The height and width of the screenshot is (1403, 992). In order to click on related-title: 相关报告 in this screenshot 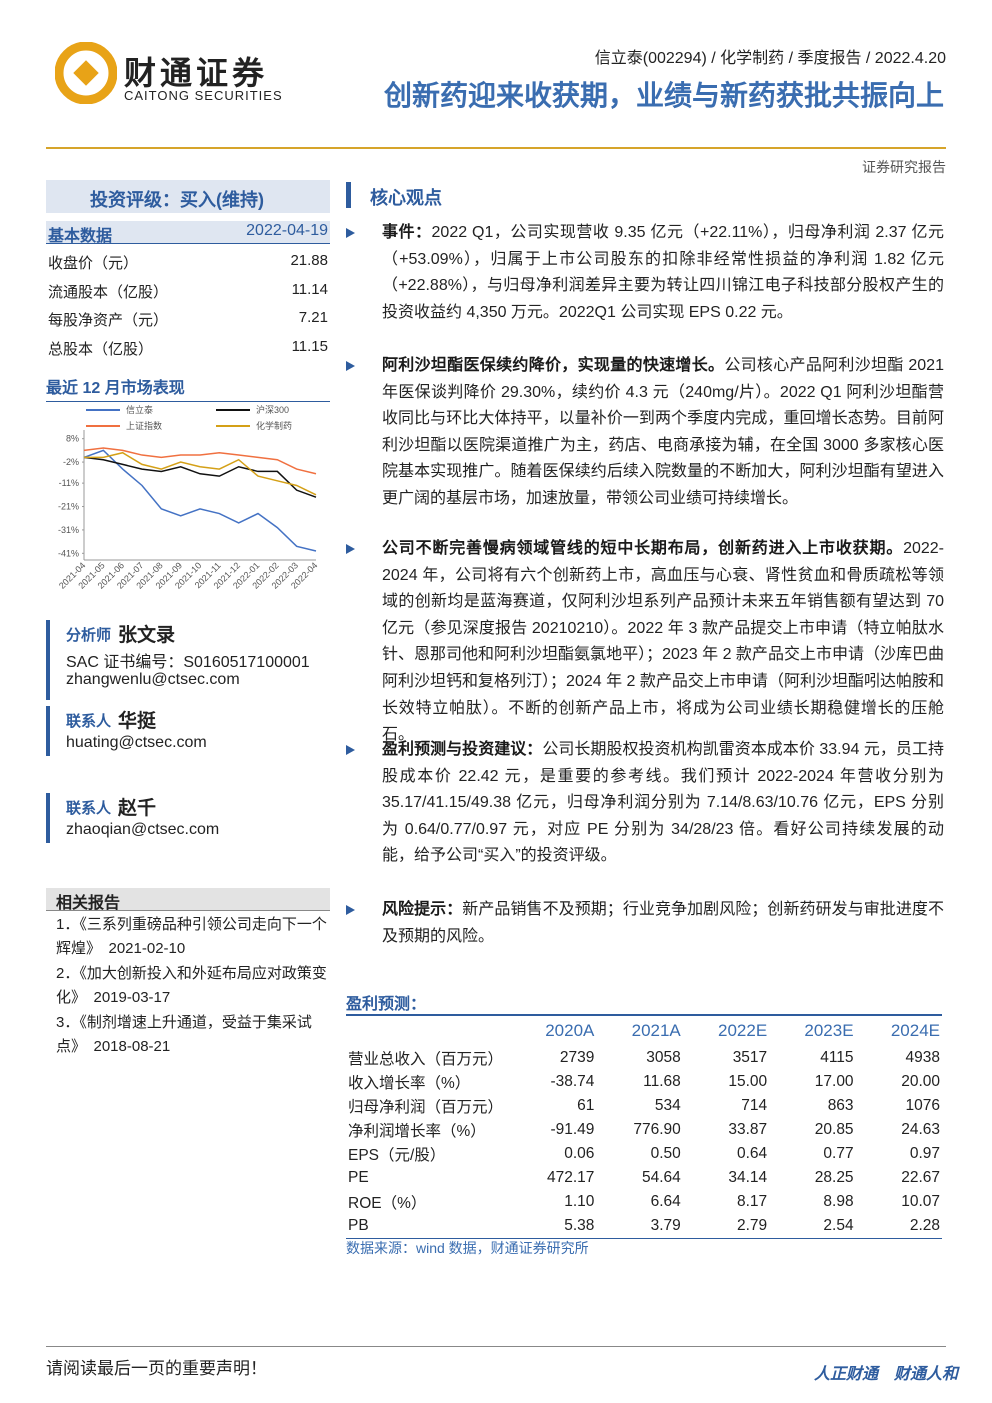, I will do `click(88, 903)`.